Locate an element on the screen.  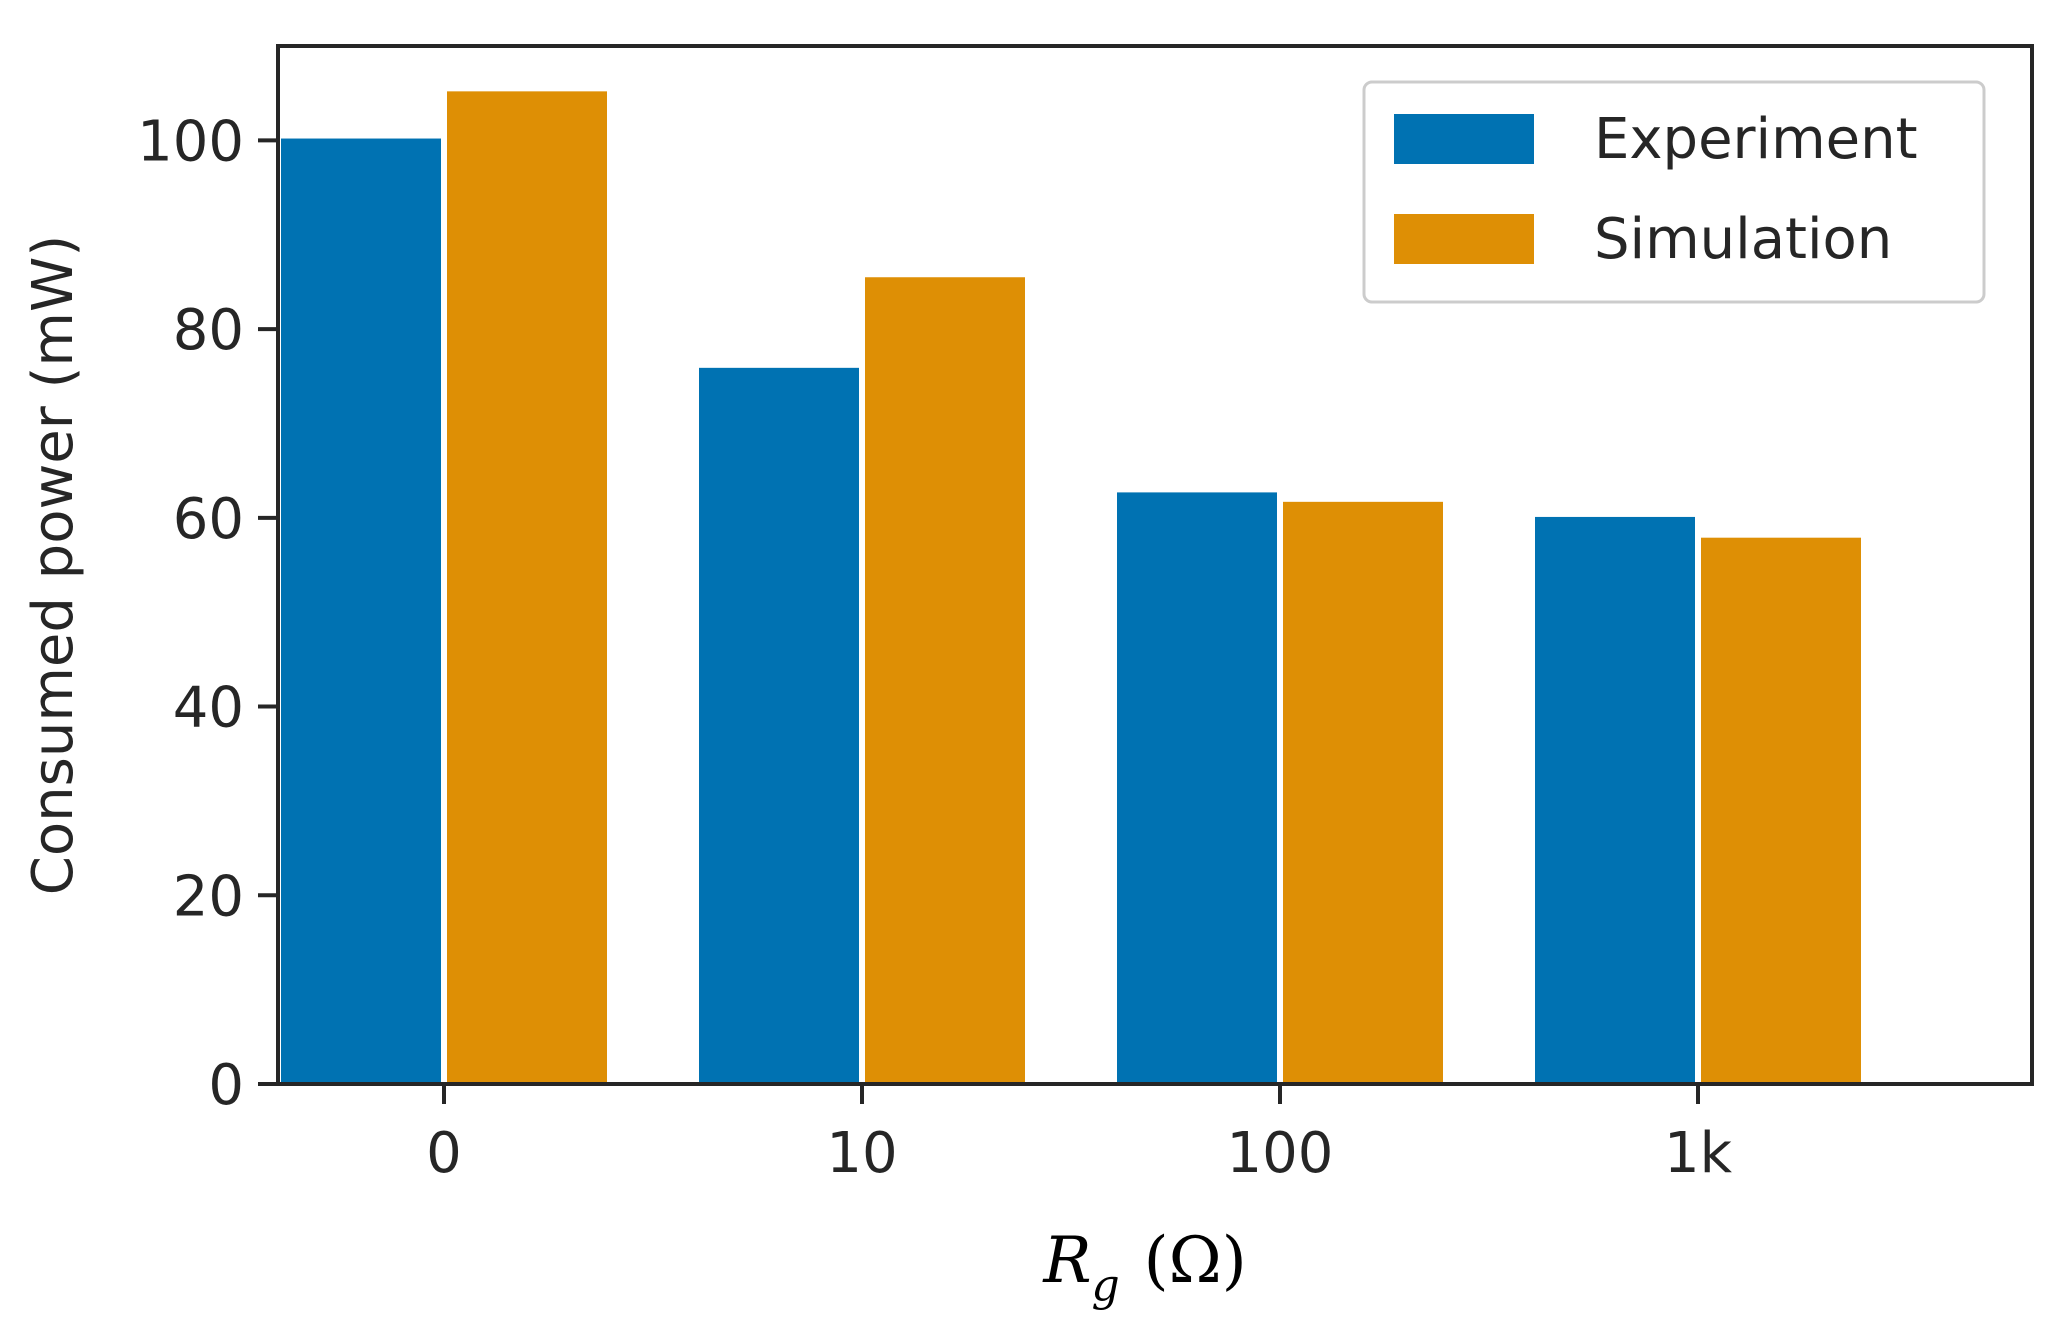
x-axis-label-symbol: R is located at coordinates (1066, 1261).